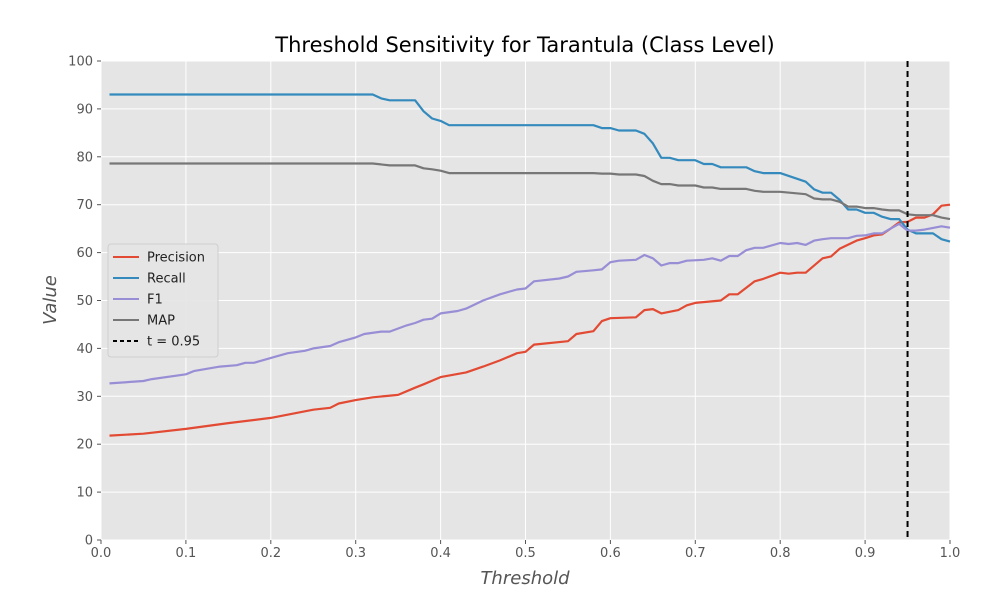  Describe the element at coordinates (84, 157) in the screenshot. I see `y-tick-label: 80` at that location.